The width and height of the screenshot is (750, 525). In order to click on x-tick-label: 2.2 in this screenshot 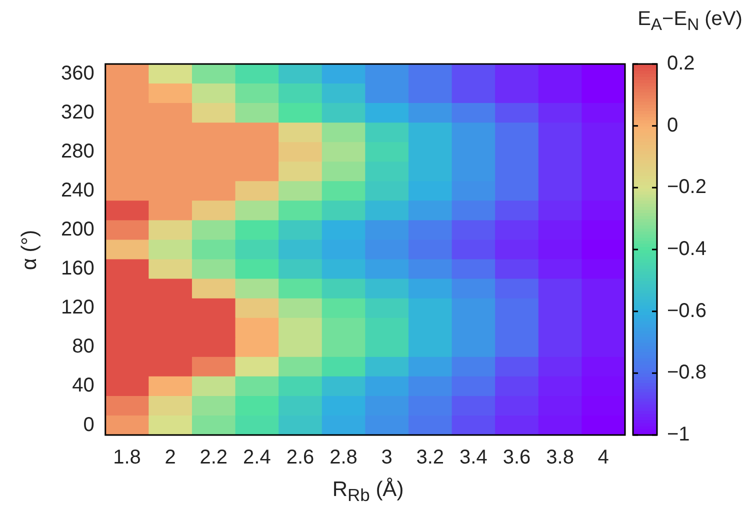, I will do `click(214, 457)`.